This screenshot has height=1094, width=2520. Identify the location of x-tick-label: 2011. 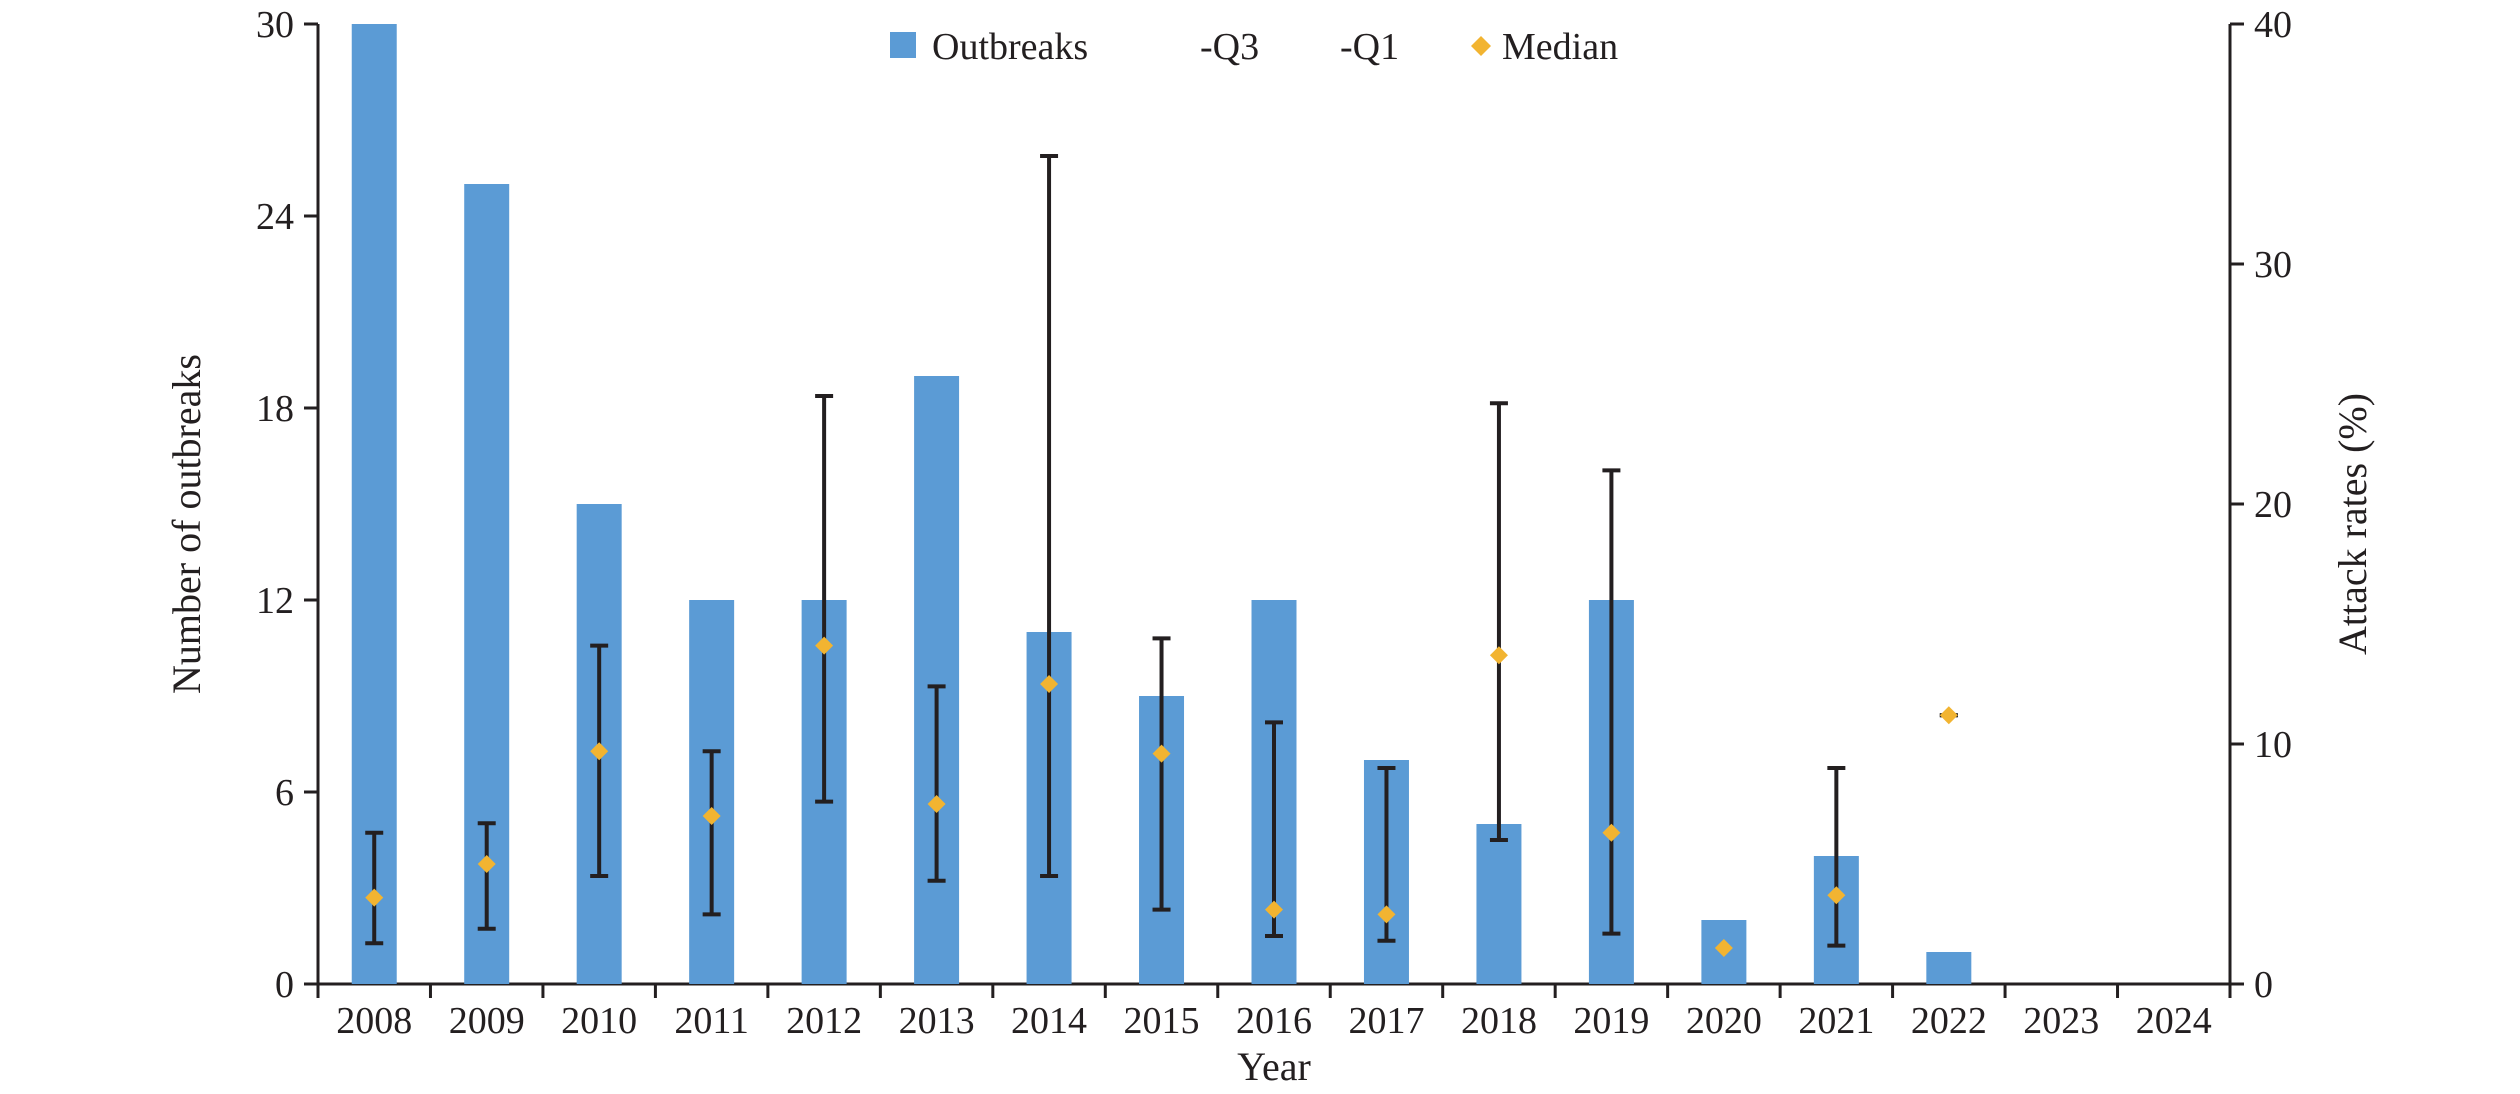
(711, 1021).